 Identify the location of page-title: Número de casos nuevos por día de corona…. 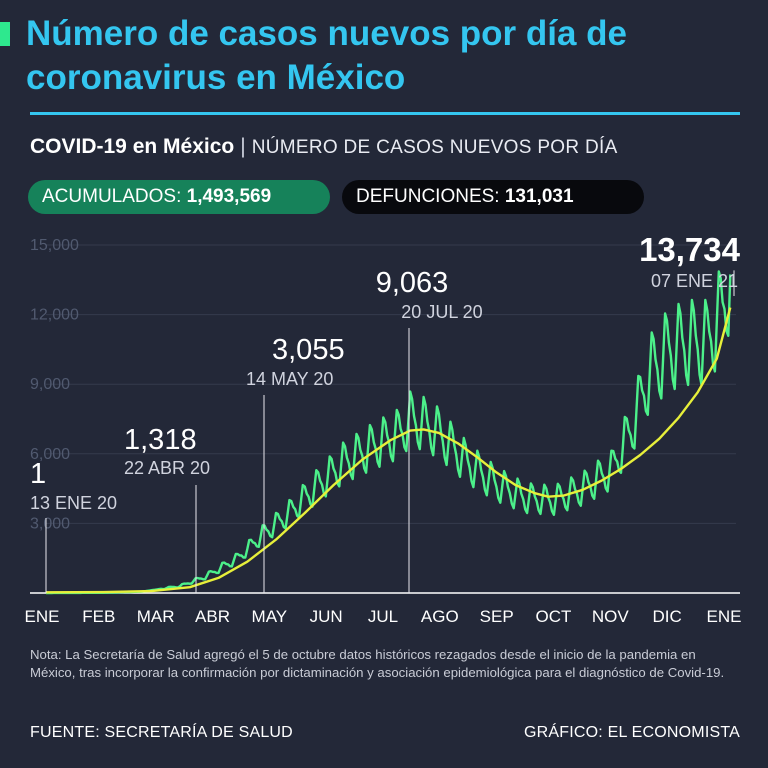
(326, 55).